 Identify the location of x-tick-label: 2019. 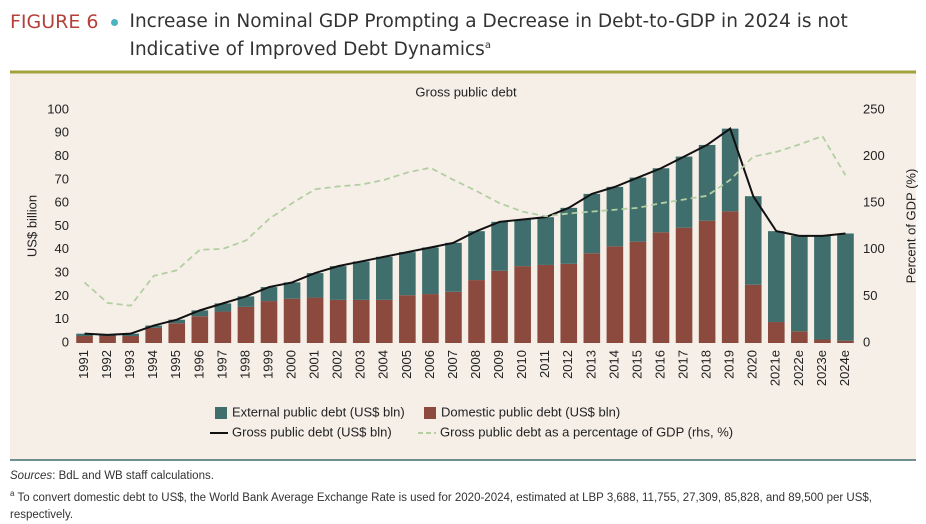
(729, 364).